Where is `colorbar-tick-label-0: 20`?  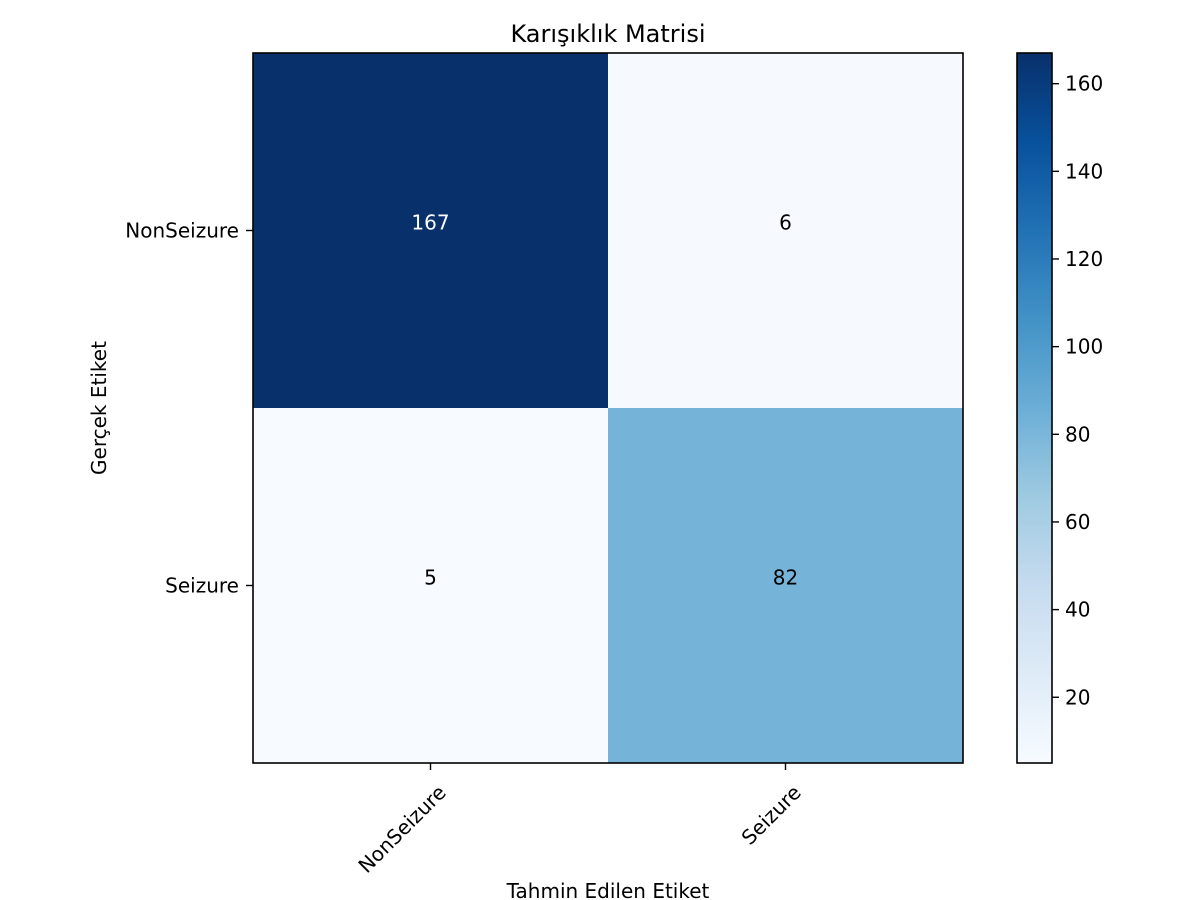 colorbar-tick-label-0: 20 is located at coordinates (1077, 697).